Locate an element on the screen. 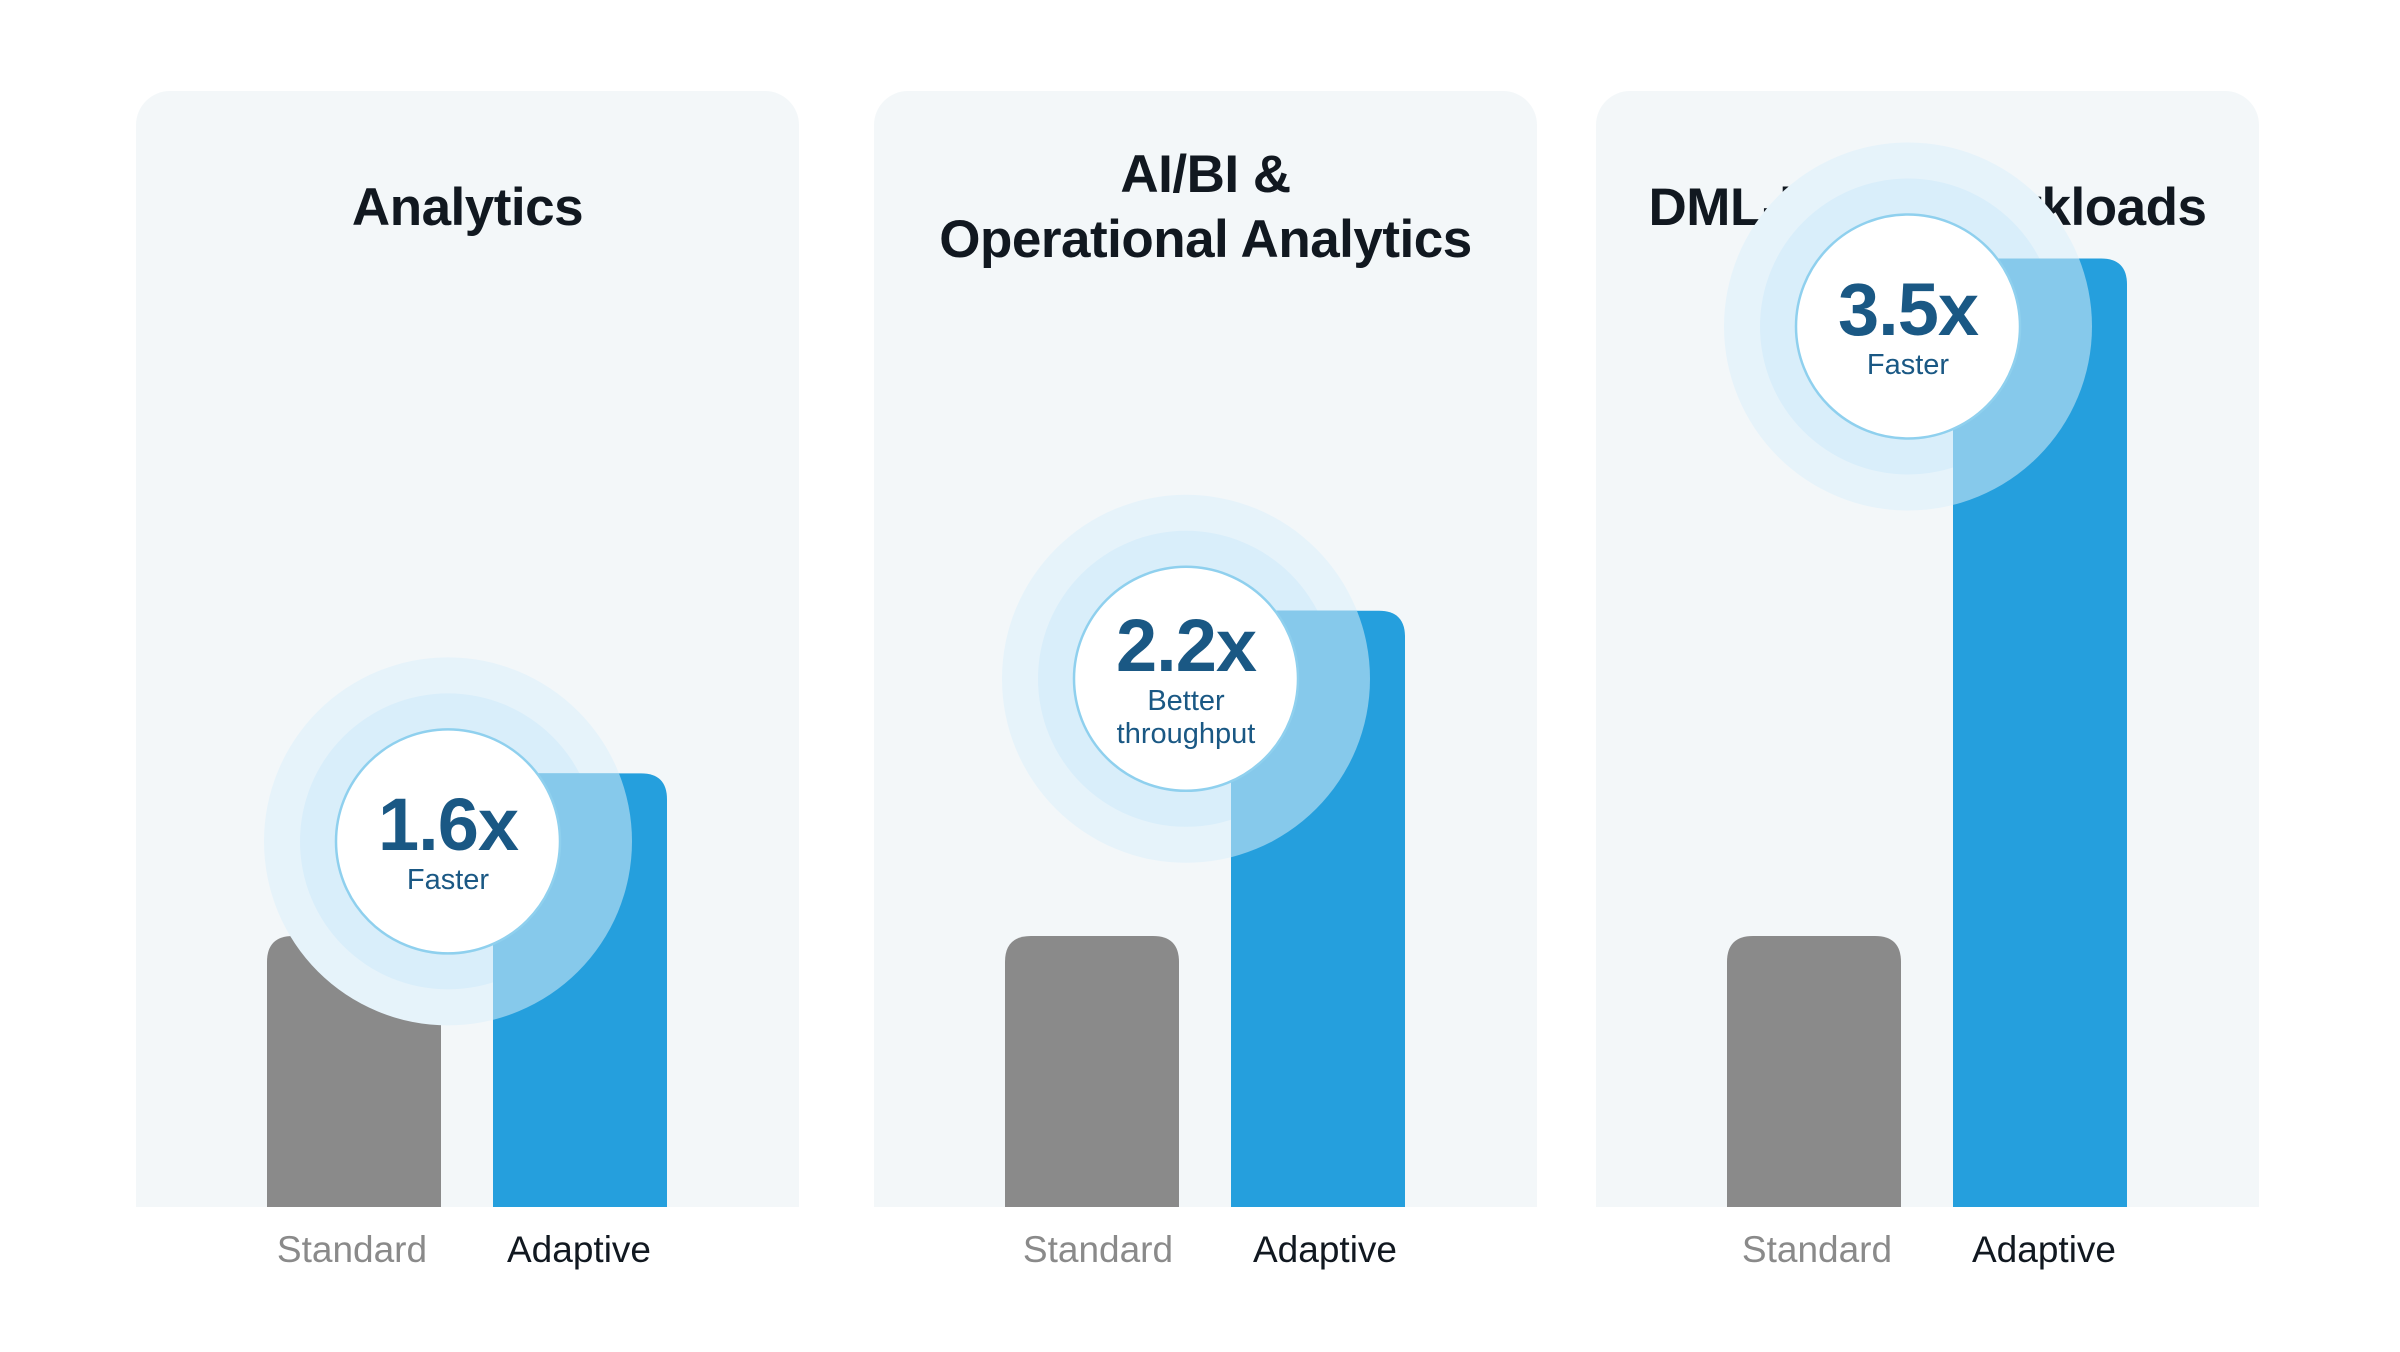 Image resolution: width=2400 pixels, height=1352 pixels. multiplier-value: 1.6x is located at coordinates (448, 824).